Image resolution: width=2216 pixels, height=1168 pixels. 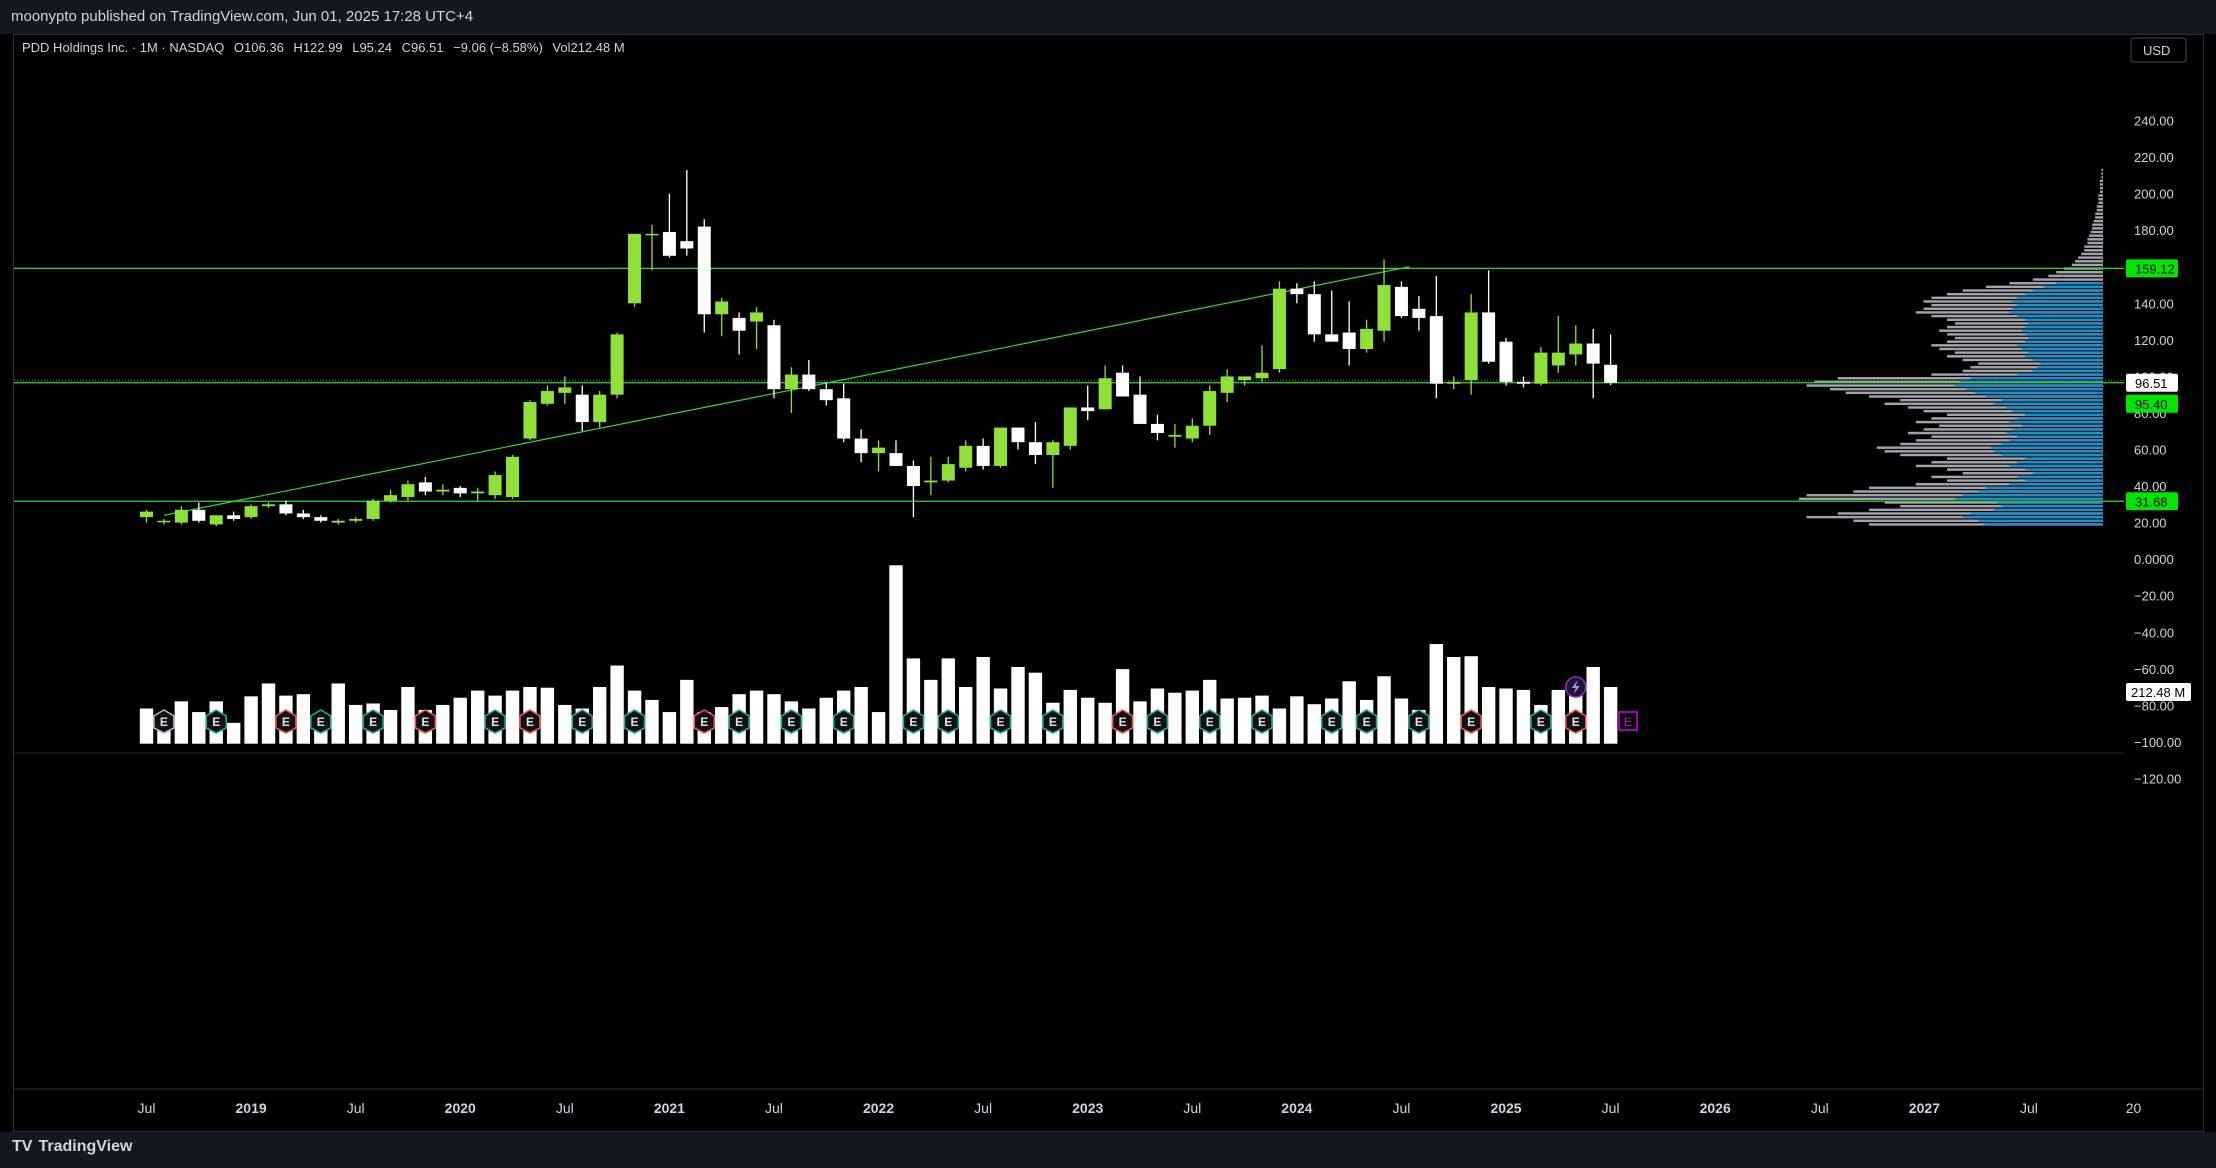 What do you see at coordinates (2154, 669) in the screenshot?
I see `price-tick-label: −60.00` at bounding box center [2154, 669].